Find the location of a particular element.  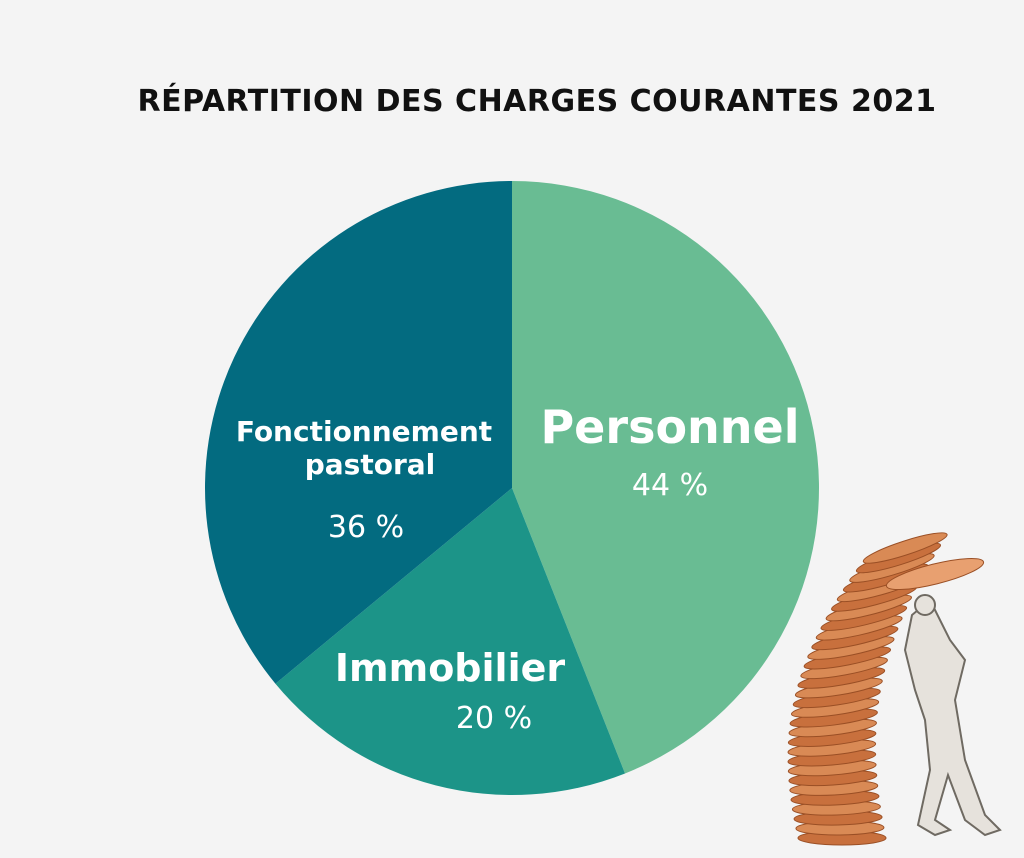

slice-value-fonctionnement: 36 % is located at coordinates (366, 527).